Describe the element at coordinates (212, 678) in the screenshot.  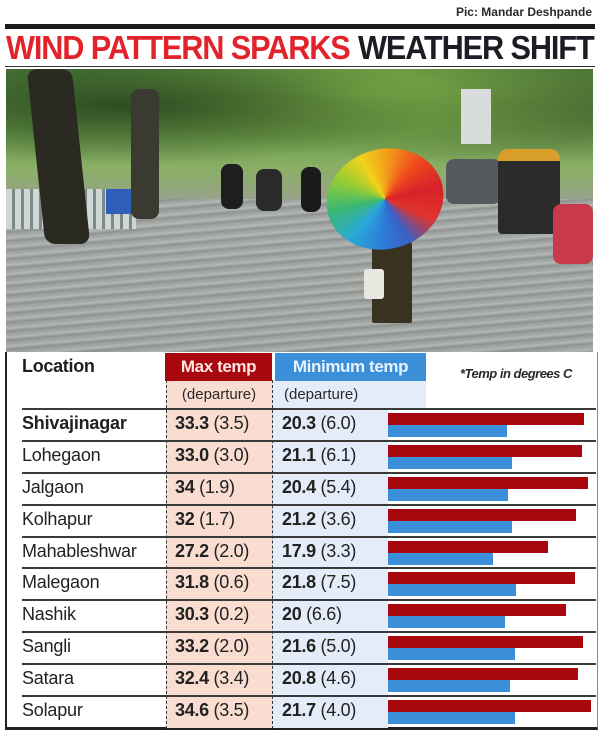
I see `max-temp-cell: 32.4 (3.4)` at that location.